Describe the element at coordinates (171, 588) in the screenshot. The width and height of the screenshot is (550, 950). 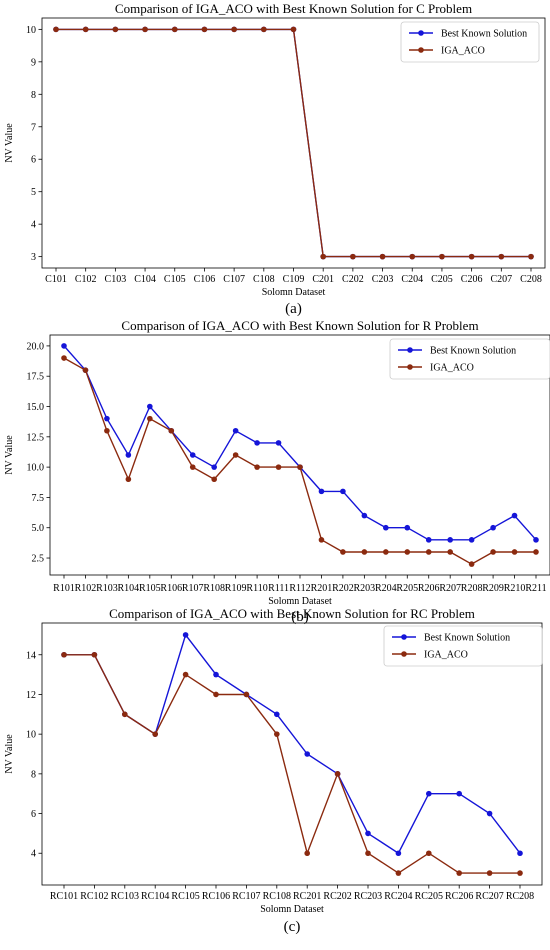
I see `x-tick-label: R106` at that location.